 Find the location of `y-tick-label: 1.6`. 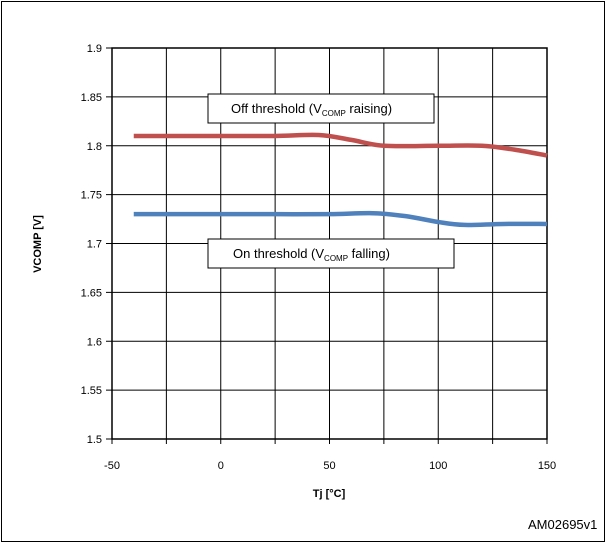

y-tick-label: 1.6 is located at coordinates (94, 342).